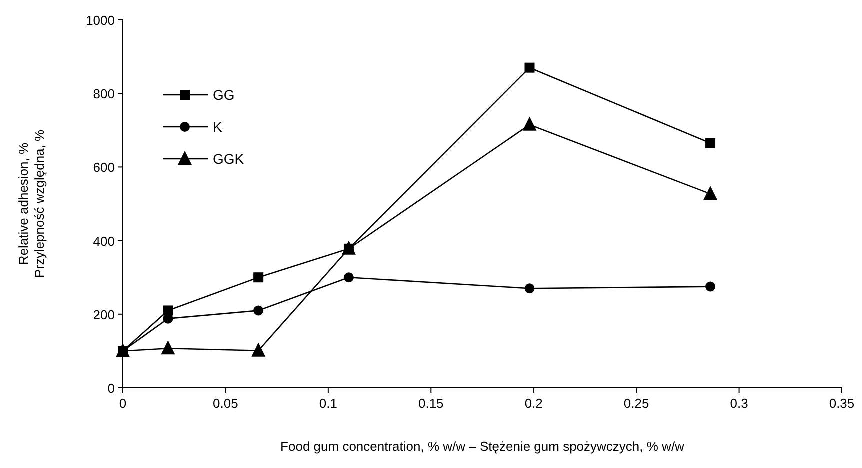 This screenshot has height=468, width=862. What do you see at coordinates (100, 20) in the screenshot?
I see `y-tick-label: 1000` at bounding box center [100, 20].